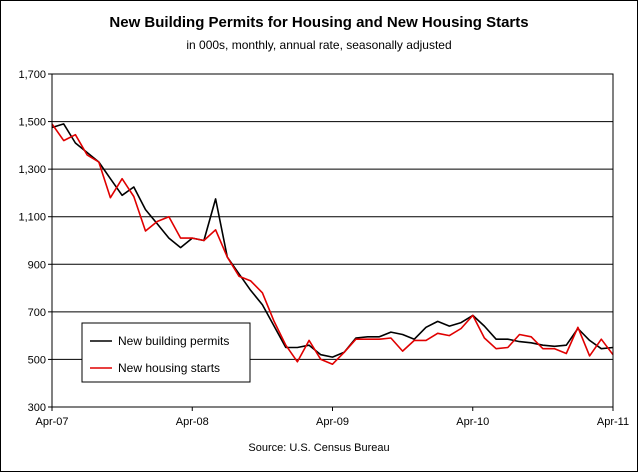 Image resolution: width=638 pixels, height=472 pixels. I want to click on chart-source: Source: U.S. Census Bureau, so click(319, 448).